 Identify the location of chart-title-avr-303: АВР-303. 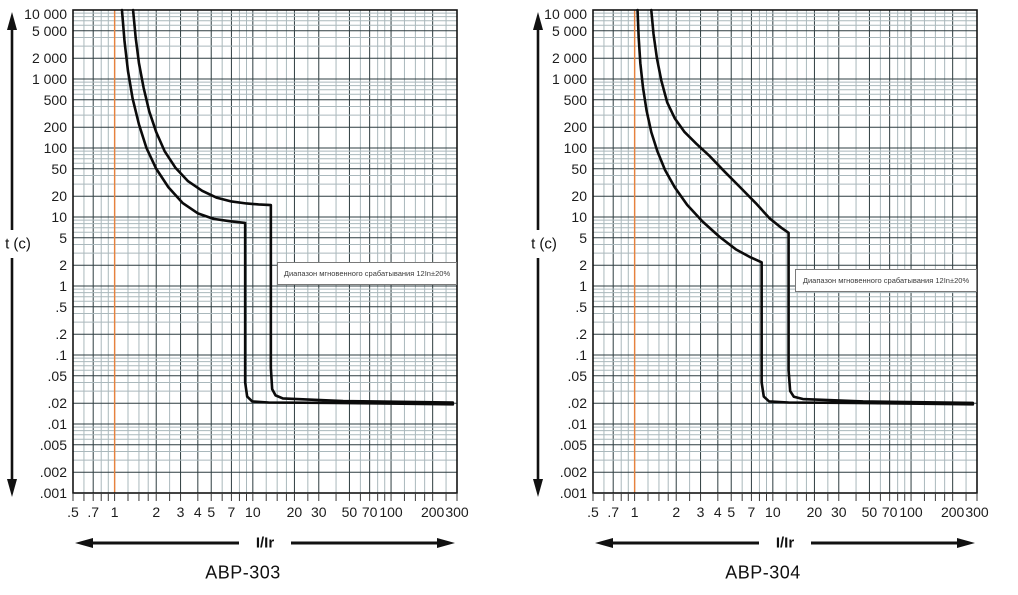
(243, 572).